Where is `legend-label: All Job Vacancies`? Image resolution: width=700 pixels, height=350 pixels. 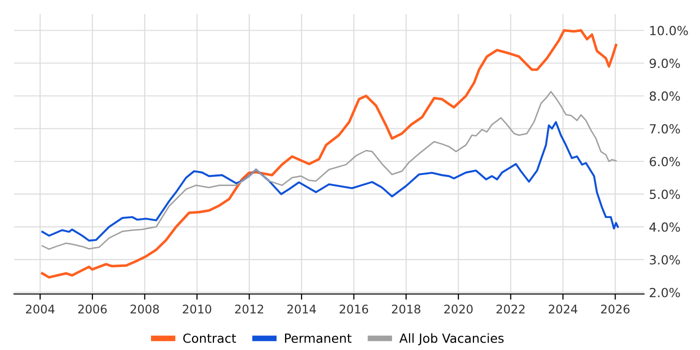 legend-label: All Job Vacancies is located at coordinates (451, 339).